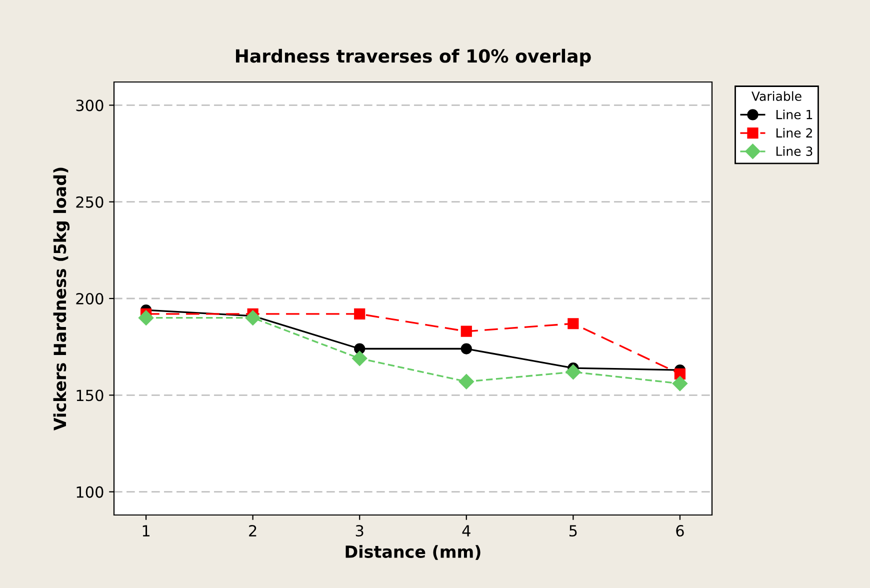 The height and width of the screenshot is (588, 870). Describe the element at coordinates (90, 492) in the screenshot. I see `y-tick-label: 100` at that location.